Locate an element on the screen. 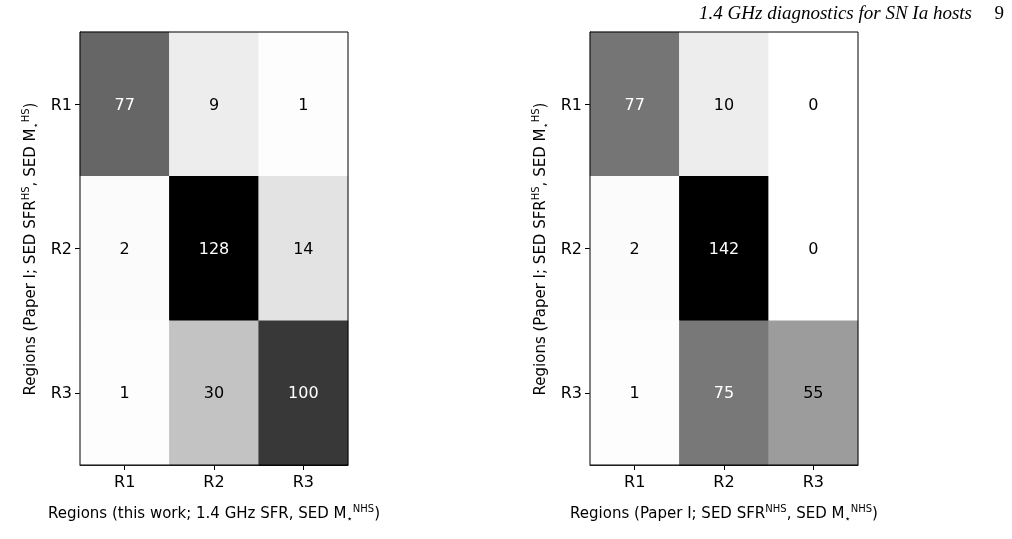  data-label: 142 is located at coordinates (724, 248).